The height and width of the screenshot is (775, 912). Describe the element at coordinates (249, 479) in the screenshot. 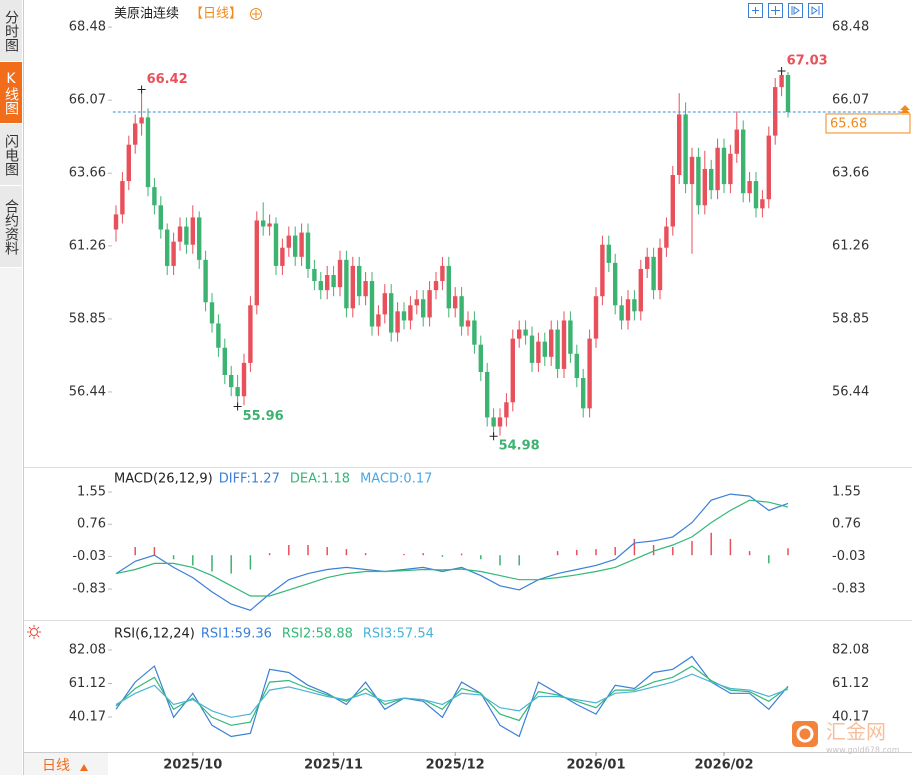

I see `legend-entry: DIFF:1.27` at that location.